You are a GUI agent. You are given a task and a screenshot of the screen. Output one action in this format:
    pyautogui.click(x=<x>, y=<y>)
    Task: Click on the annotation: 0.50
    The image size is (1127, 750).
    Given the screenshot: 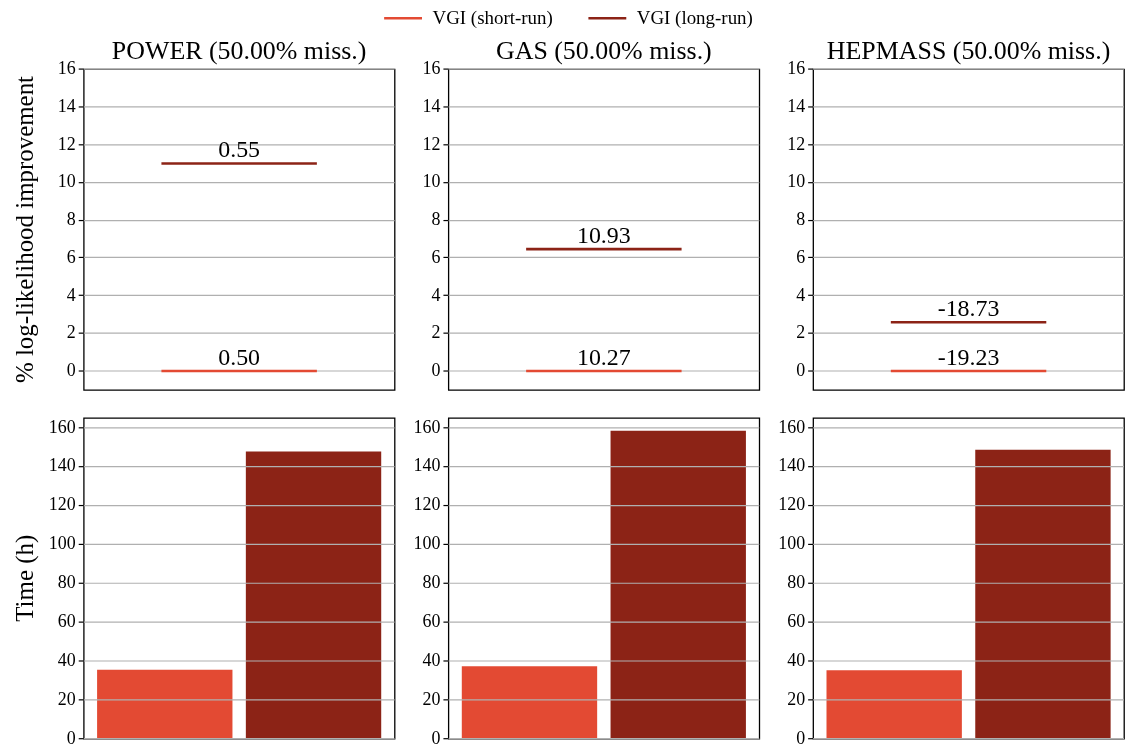 What is the action you would take?
    pyautogui.click(x=239, y=357)
    